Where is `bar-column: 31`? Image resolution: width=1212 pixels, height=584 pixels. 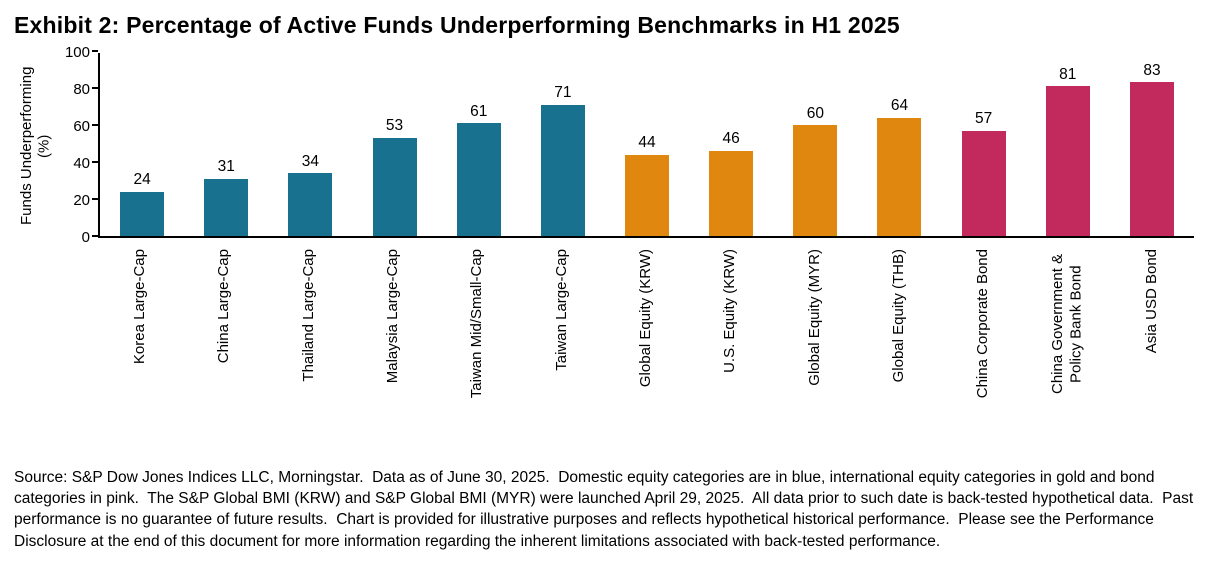
bar-column: 31 is located at coordinates (226, 144).